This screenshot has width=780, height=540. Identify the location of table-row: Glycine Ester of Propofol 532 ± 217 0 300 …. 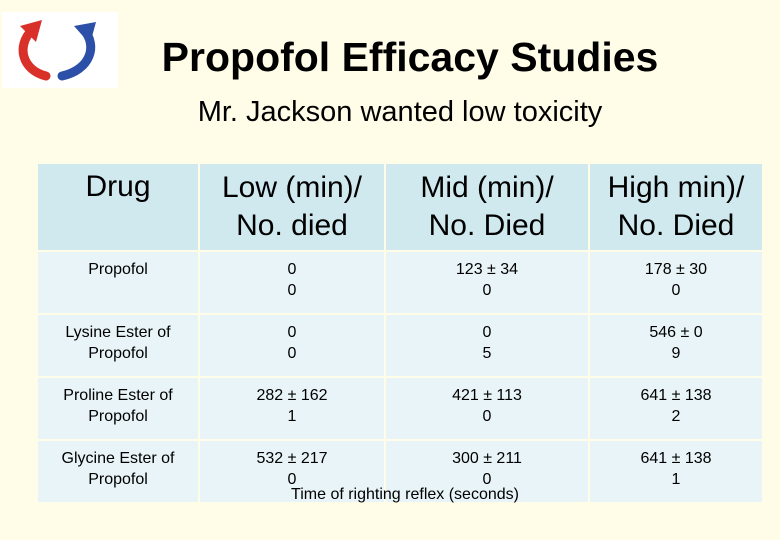
(400, 471).